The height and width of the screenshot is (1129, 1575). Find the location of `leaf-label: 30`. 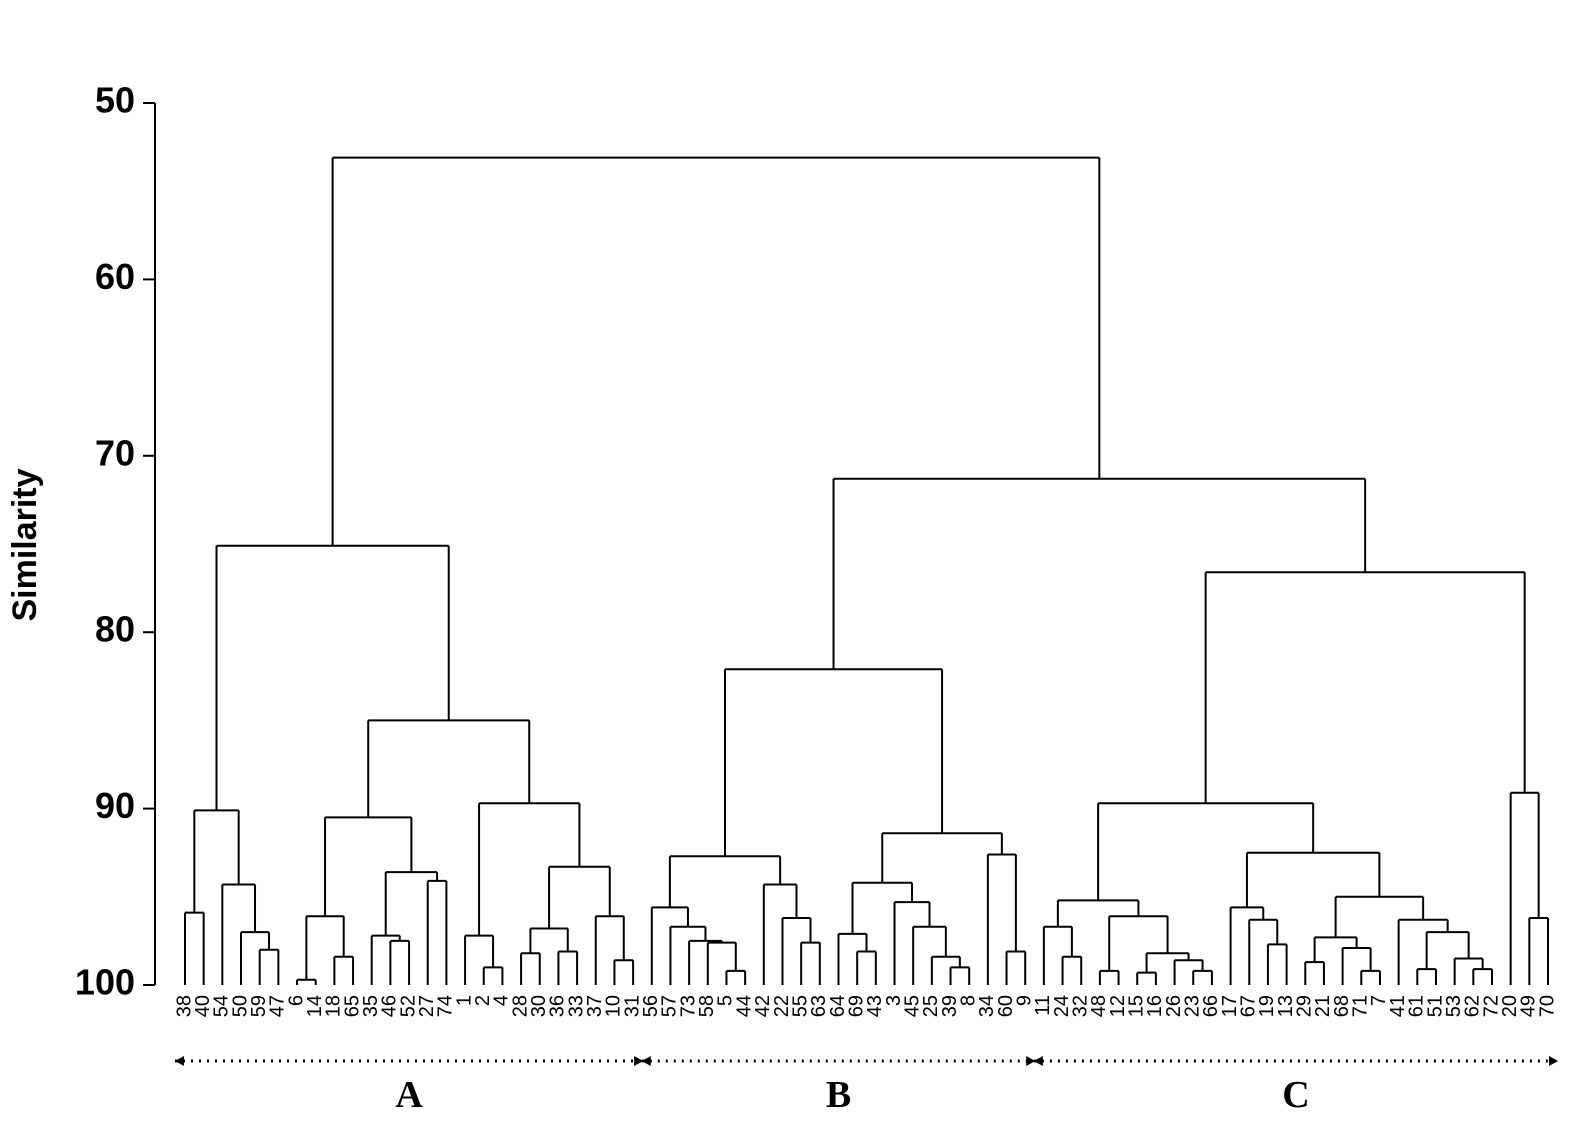

leaf-label: 30 is located at coordinates (539, 1006).